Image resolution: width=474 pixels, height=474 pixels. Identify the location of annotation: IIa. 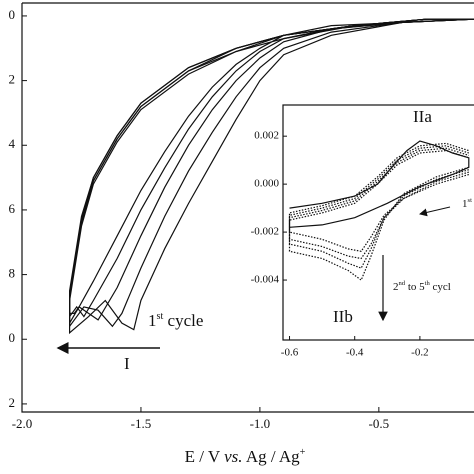
(422, 116).